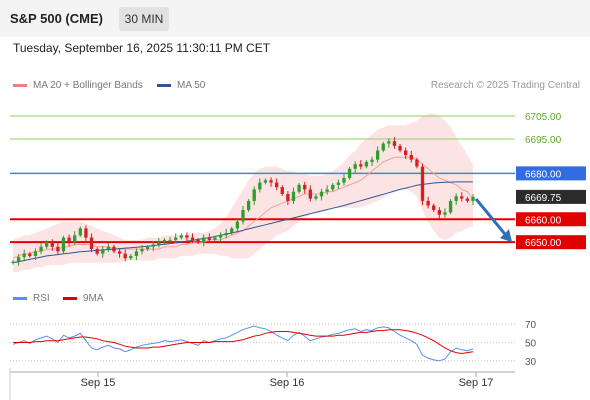 Image resolution: width=590 pixels, height=400 pixels. What do you see at coordinates (56, 18) in the screenshot?
I see `instrument-title: S&P 500 (CME)` at bounding box center [56, 18].